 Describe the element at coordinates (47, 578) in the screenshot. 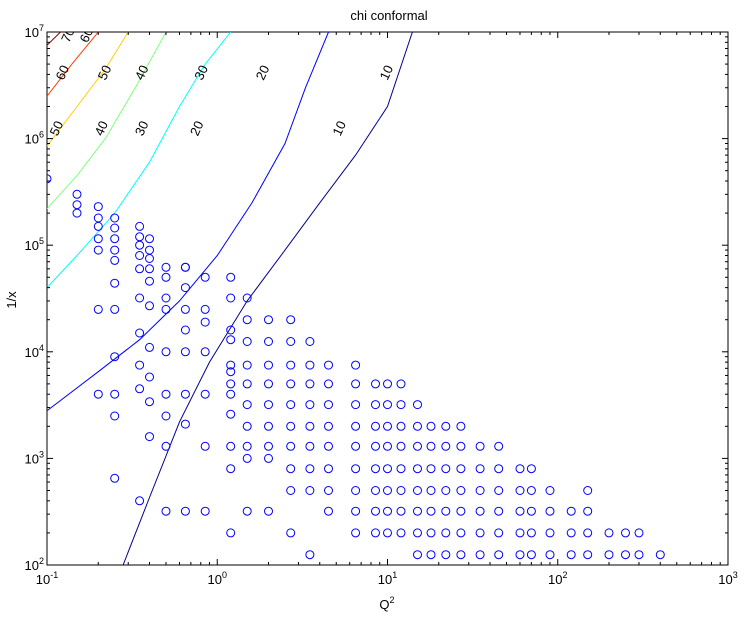

I see `x-tick-label: 10⁻¹` at that location.